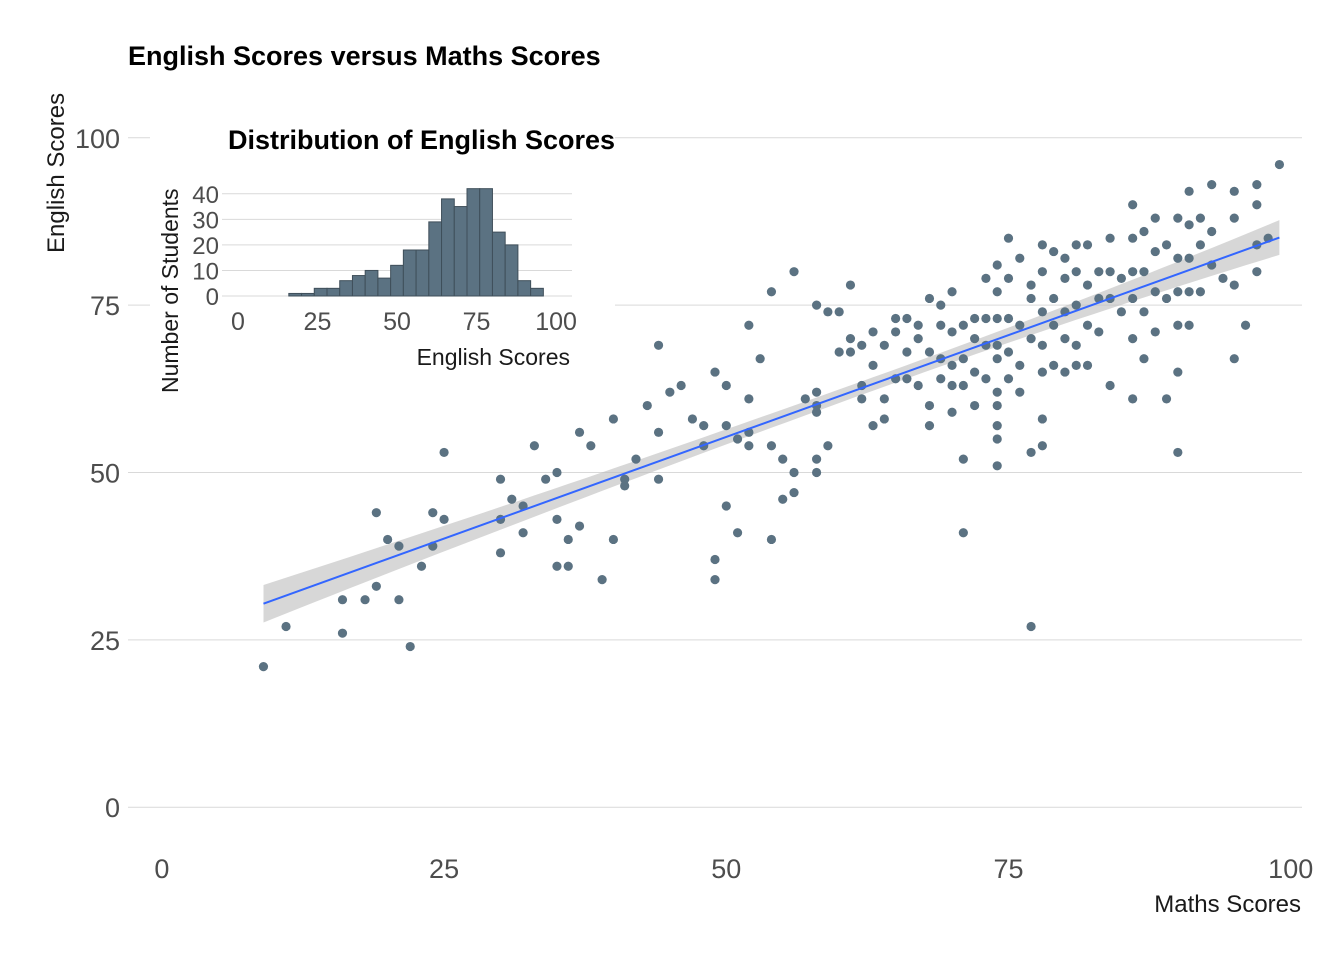 The image size is (1344, 960). I want to click on inset-x-tick-label: 50, so click(397, 322).